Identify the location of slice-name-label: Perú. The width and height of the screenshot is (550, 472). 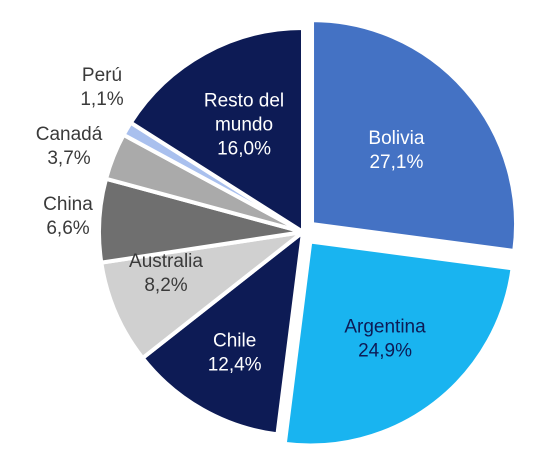
(102, 75).